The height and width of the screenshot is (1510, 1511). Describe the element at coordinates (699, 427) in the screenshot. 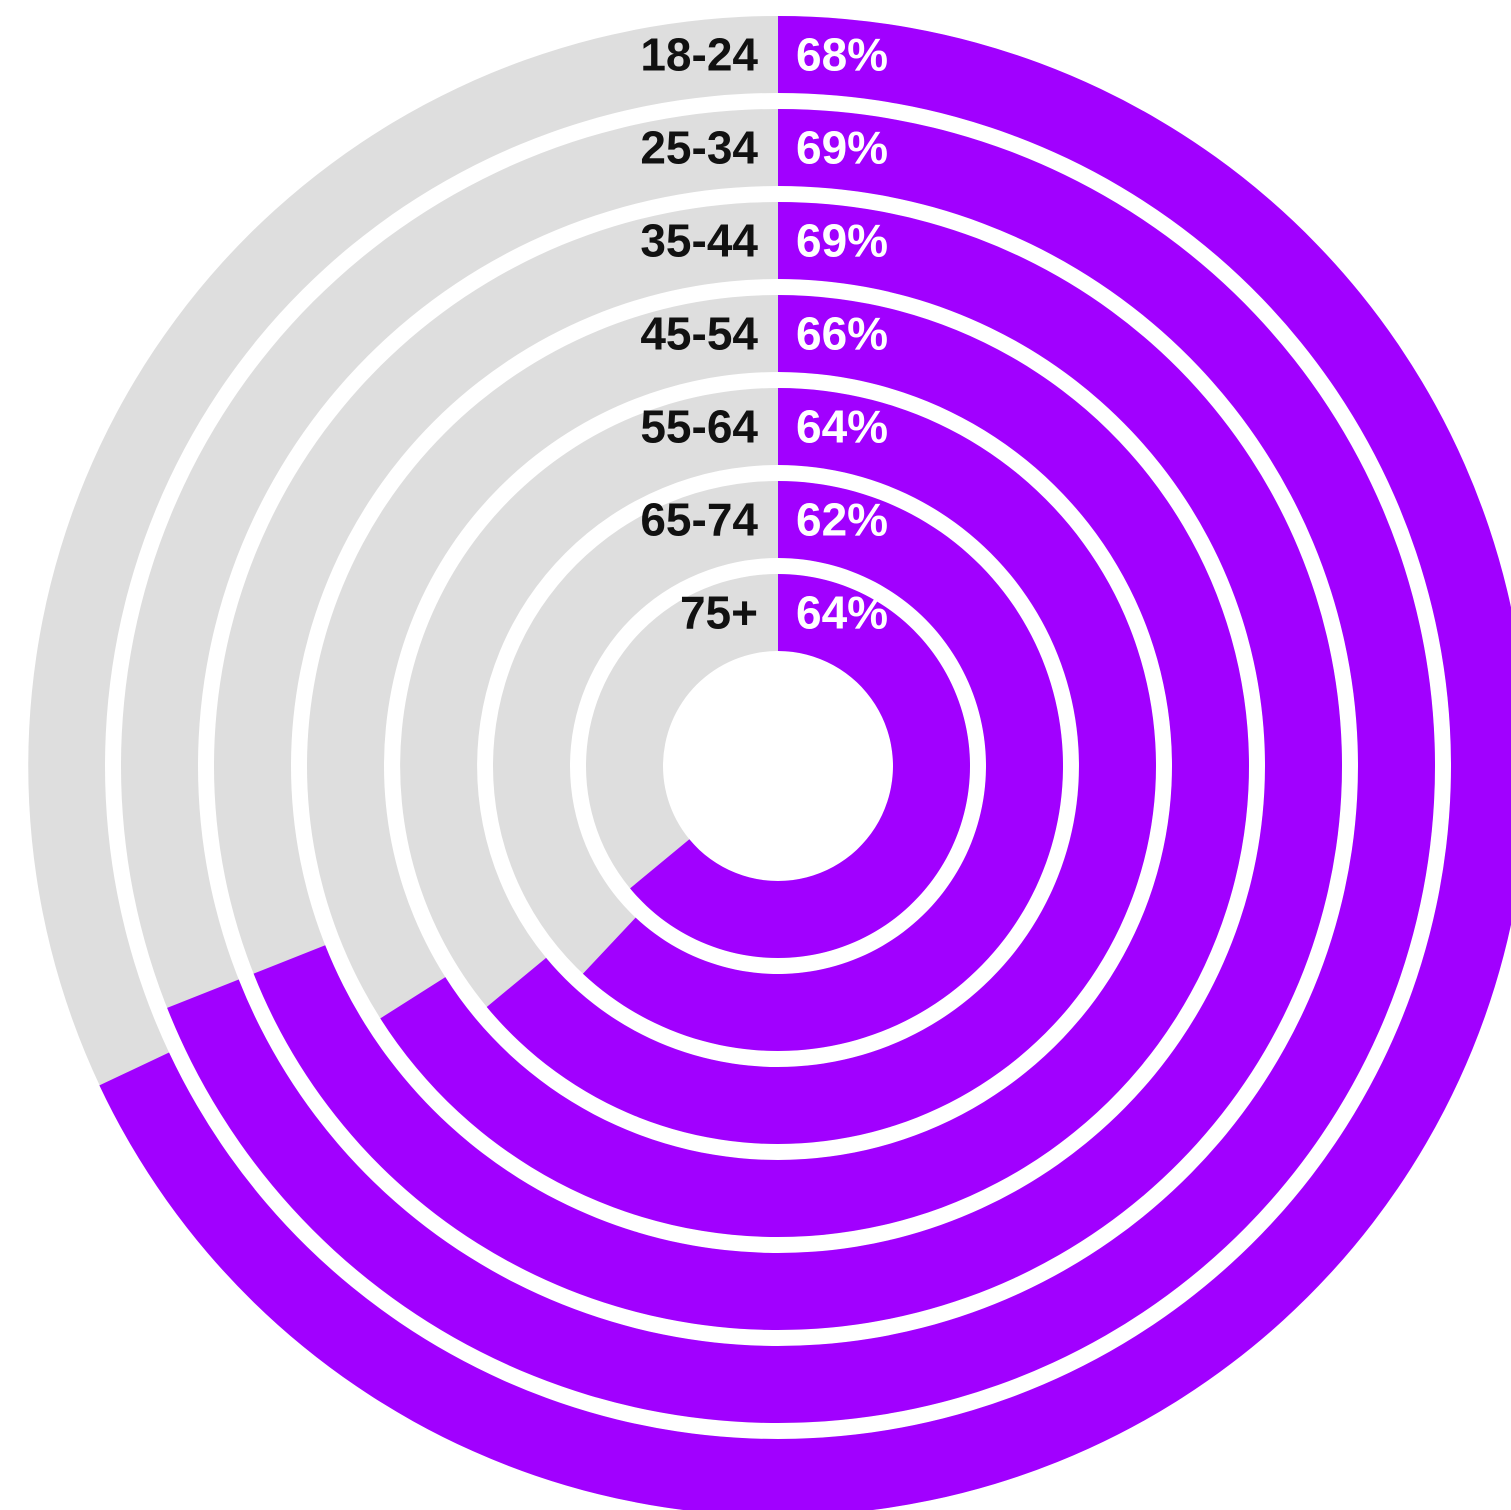

I see `category-label-55-64: 55-64` at that location.